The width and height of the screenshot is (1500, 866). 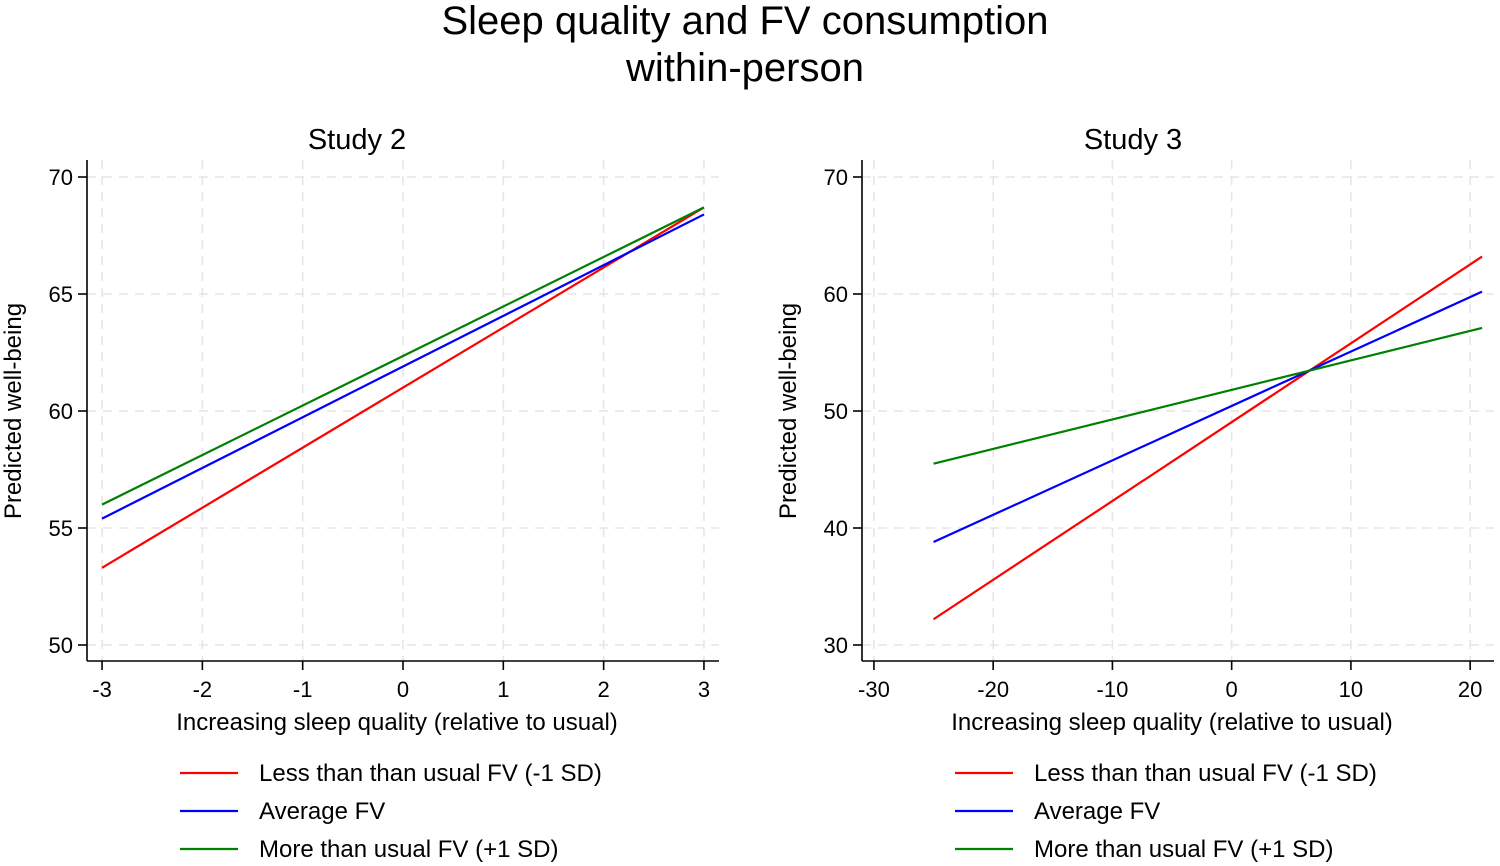 What do you see at coordinates (836, 528) in the screenshot?
I see `y-tick-label: 40` at bounding box center [836, 528].